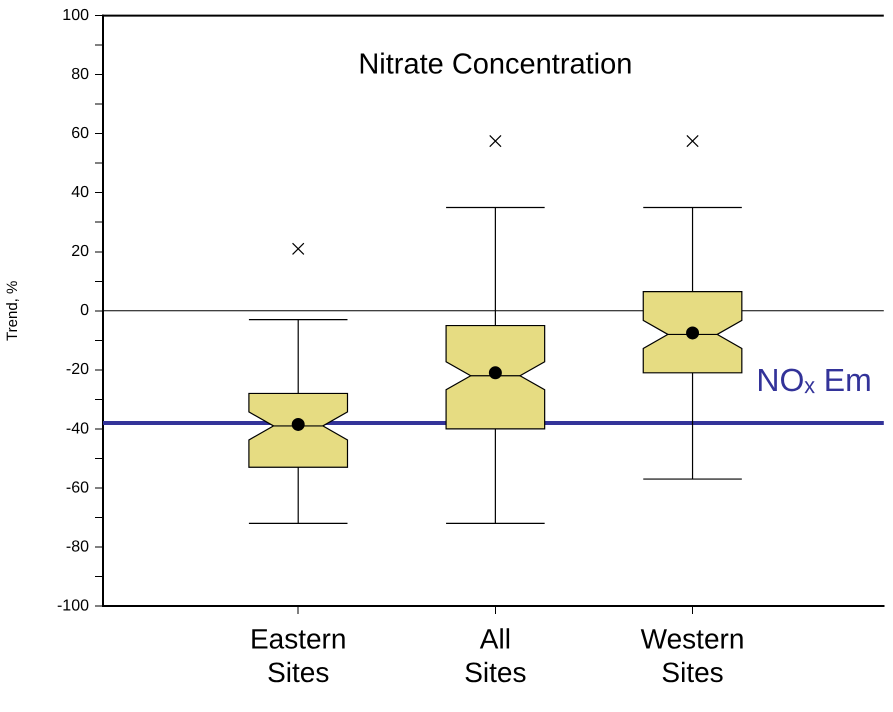 This screenshot has height=712, width=893. I want to click on x-tick-label: Western Sites, so click(692, 656).